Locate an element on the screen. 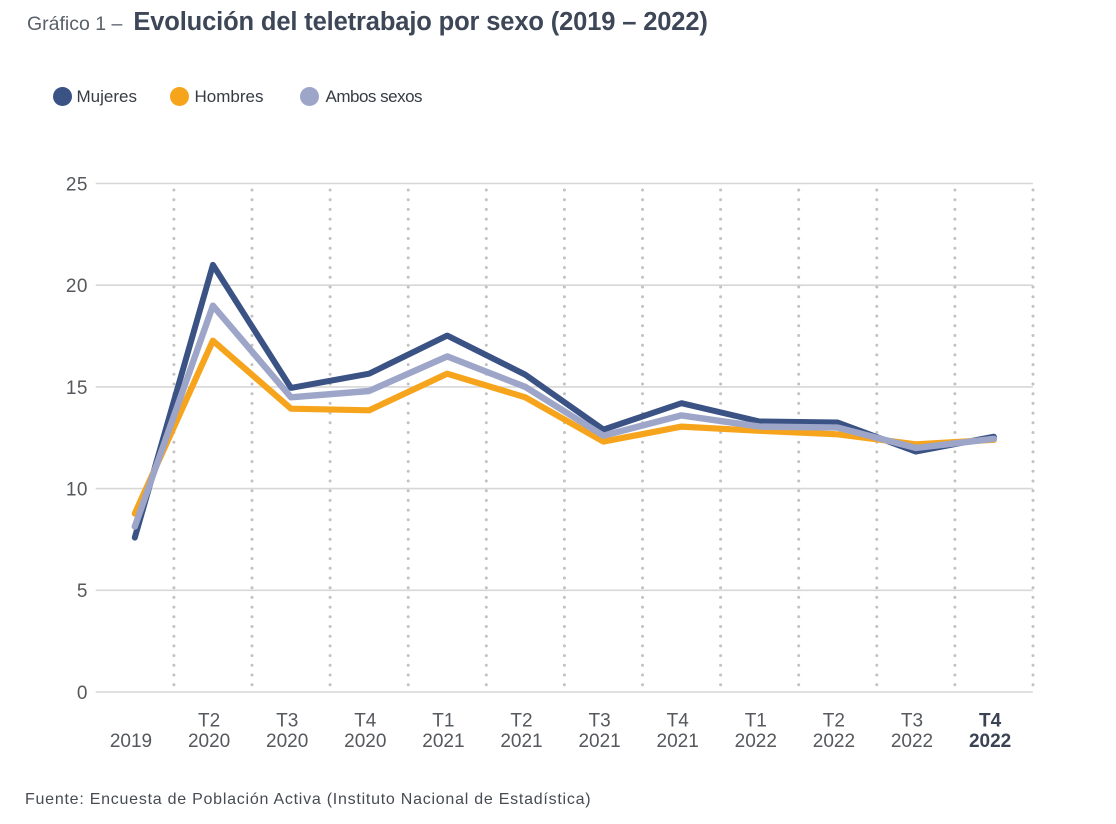 Image resolution: width=1116 pixels, height=824 pixels. svg-text: 20 is located at coordinates (77, 286).